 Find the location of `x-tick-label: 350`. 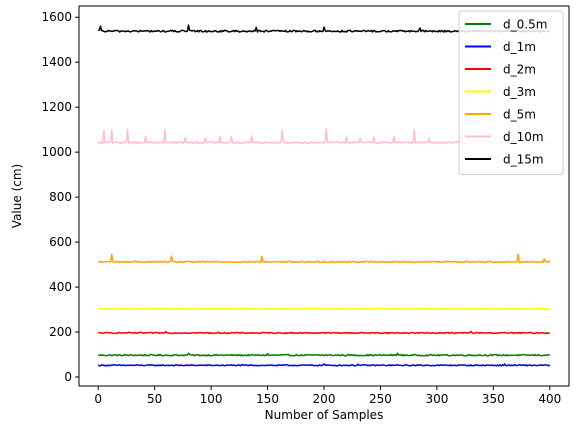

x-tick-label: 350 is located at coordinates (493, 399).